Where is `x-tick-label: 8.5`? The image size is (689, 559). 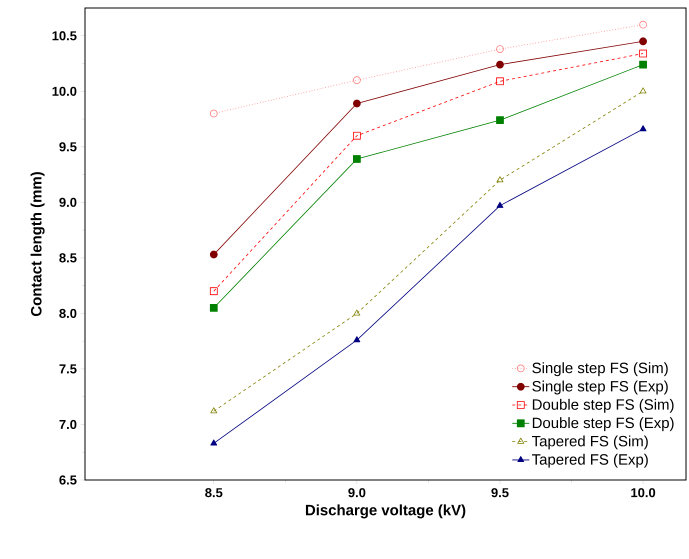
x-tick-label: 8.5 is located at coordinates (213, 493).